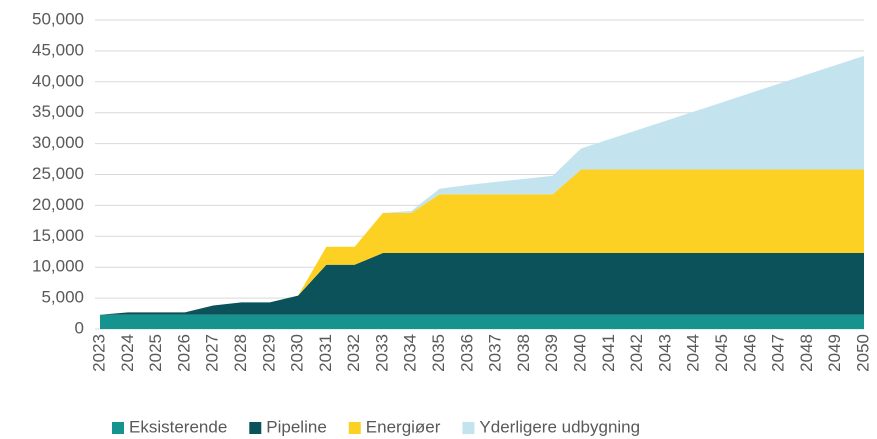  I want to click on y-tick-label: 20,000, so click(58, 204).